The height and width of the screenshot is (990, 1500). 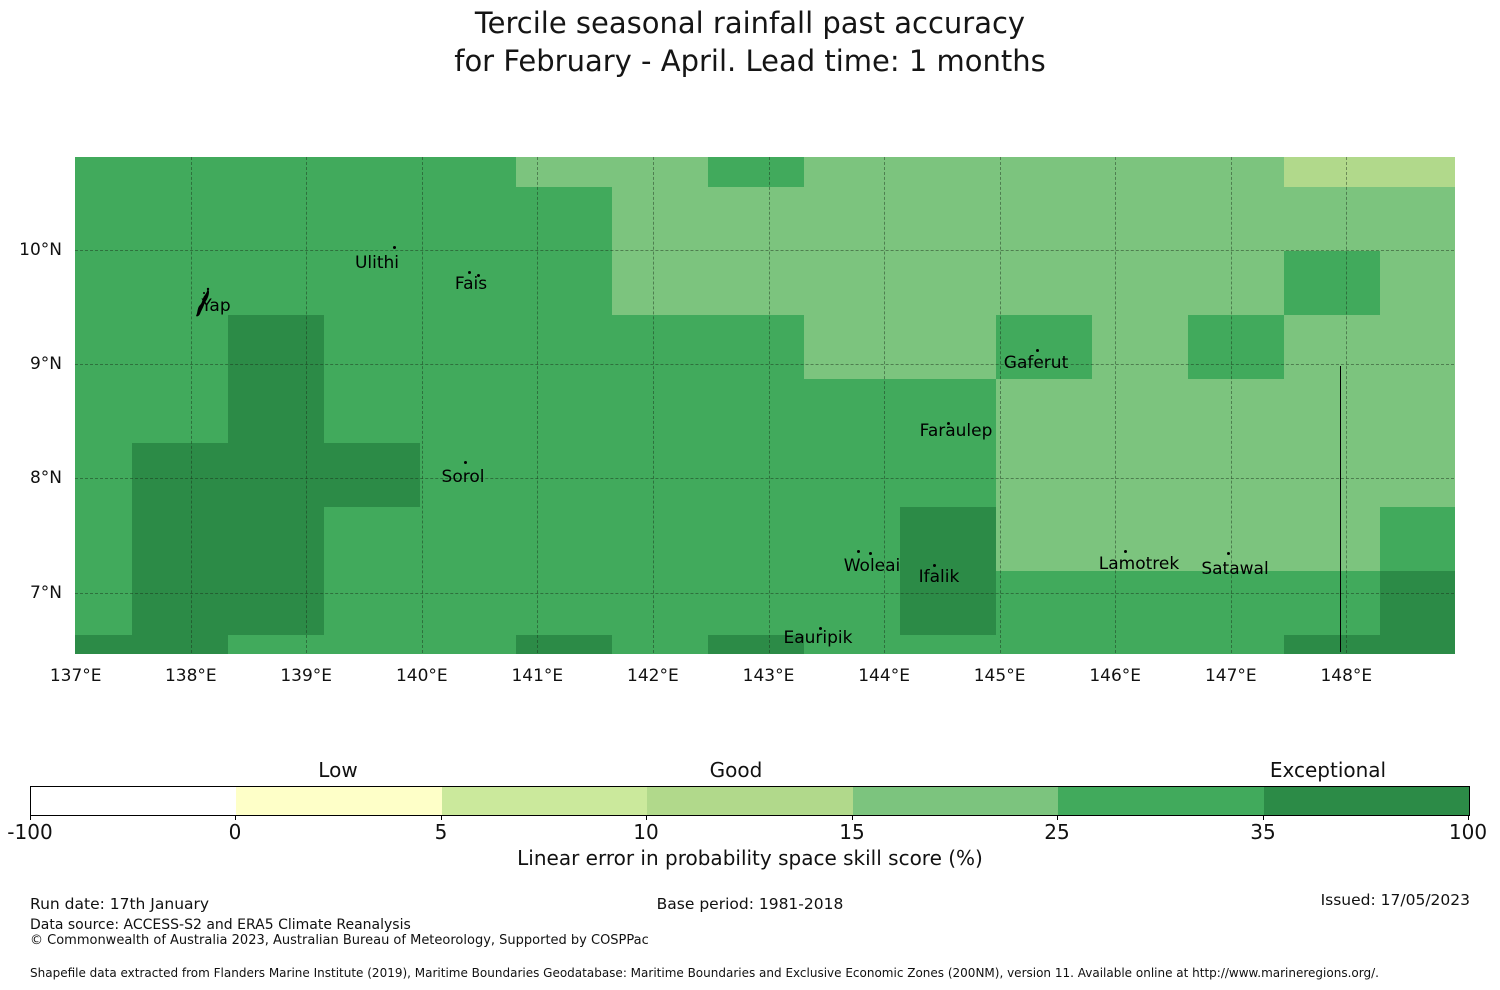 I want to click on colorbar-tick-label: 25, so click(x=1057, y=832).